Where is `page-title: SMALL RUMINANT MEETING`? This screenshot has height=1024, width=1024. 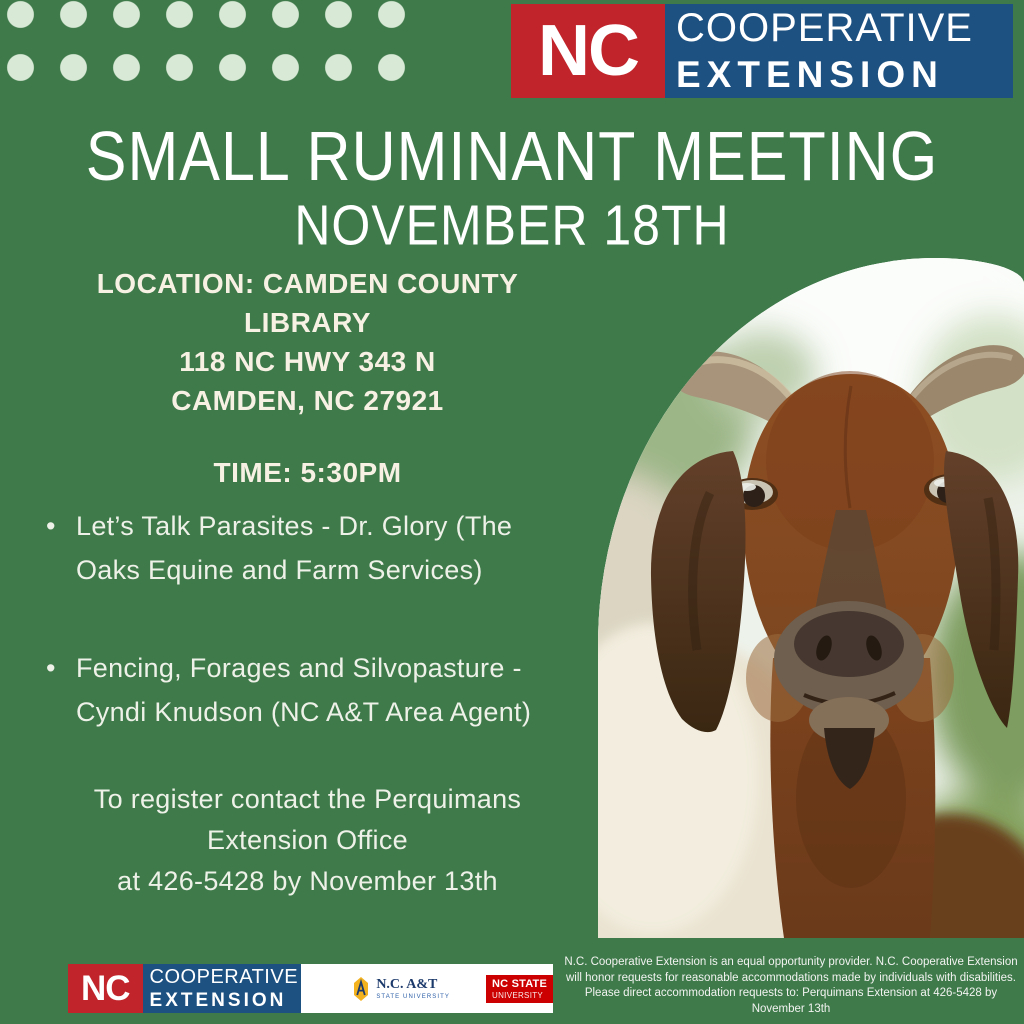 page-title: SMALL RUMINANT MEETING is located at coordinates (512, 155).